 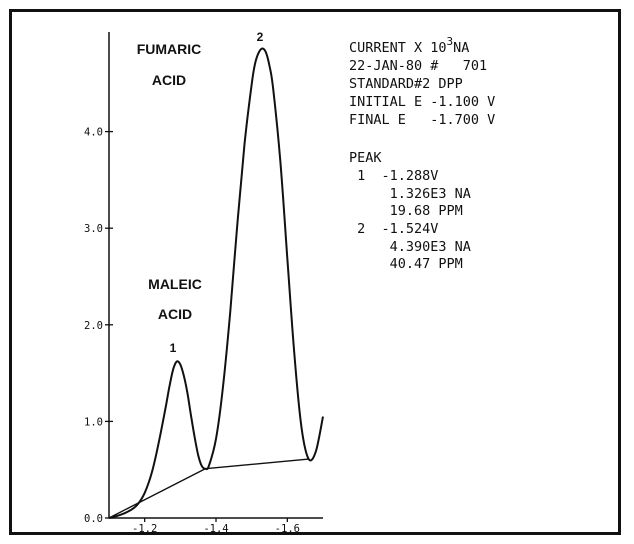 I want to click on x-tick-label: -1.6, so click(x=287, y=527).